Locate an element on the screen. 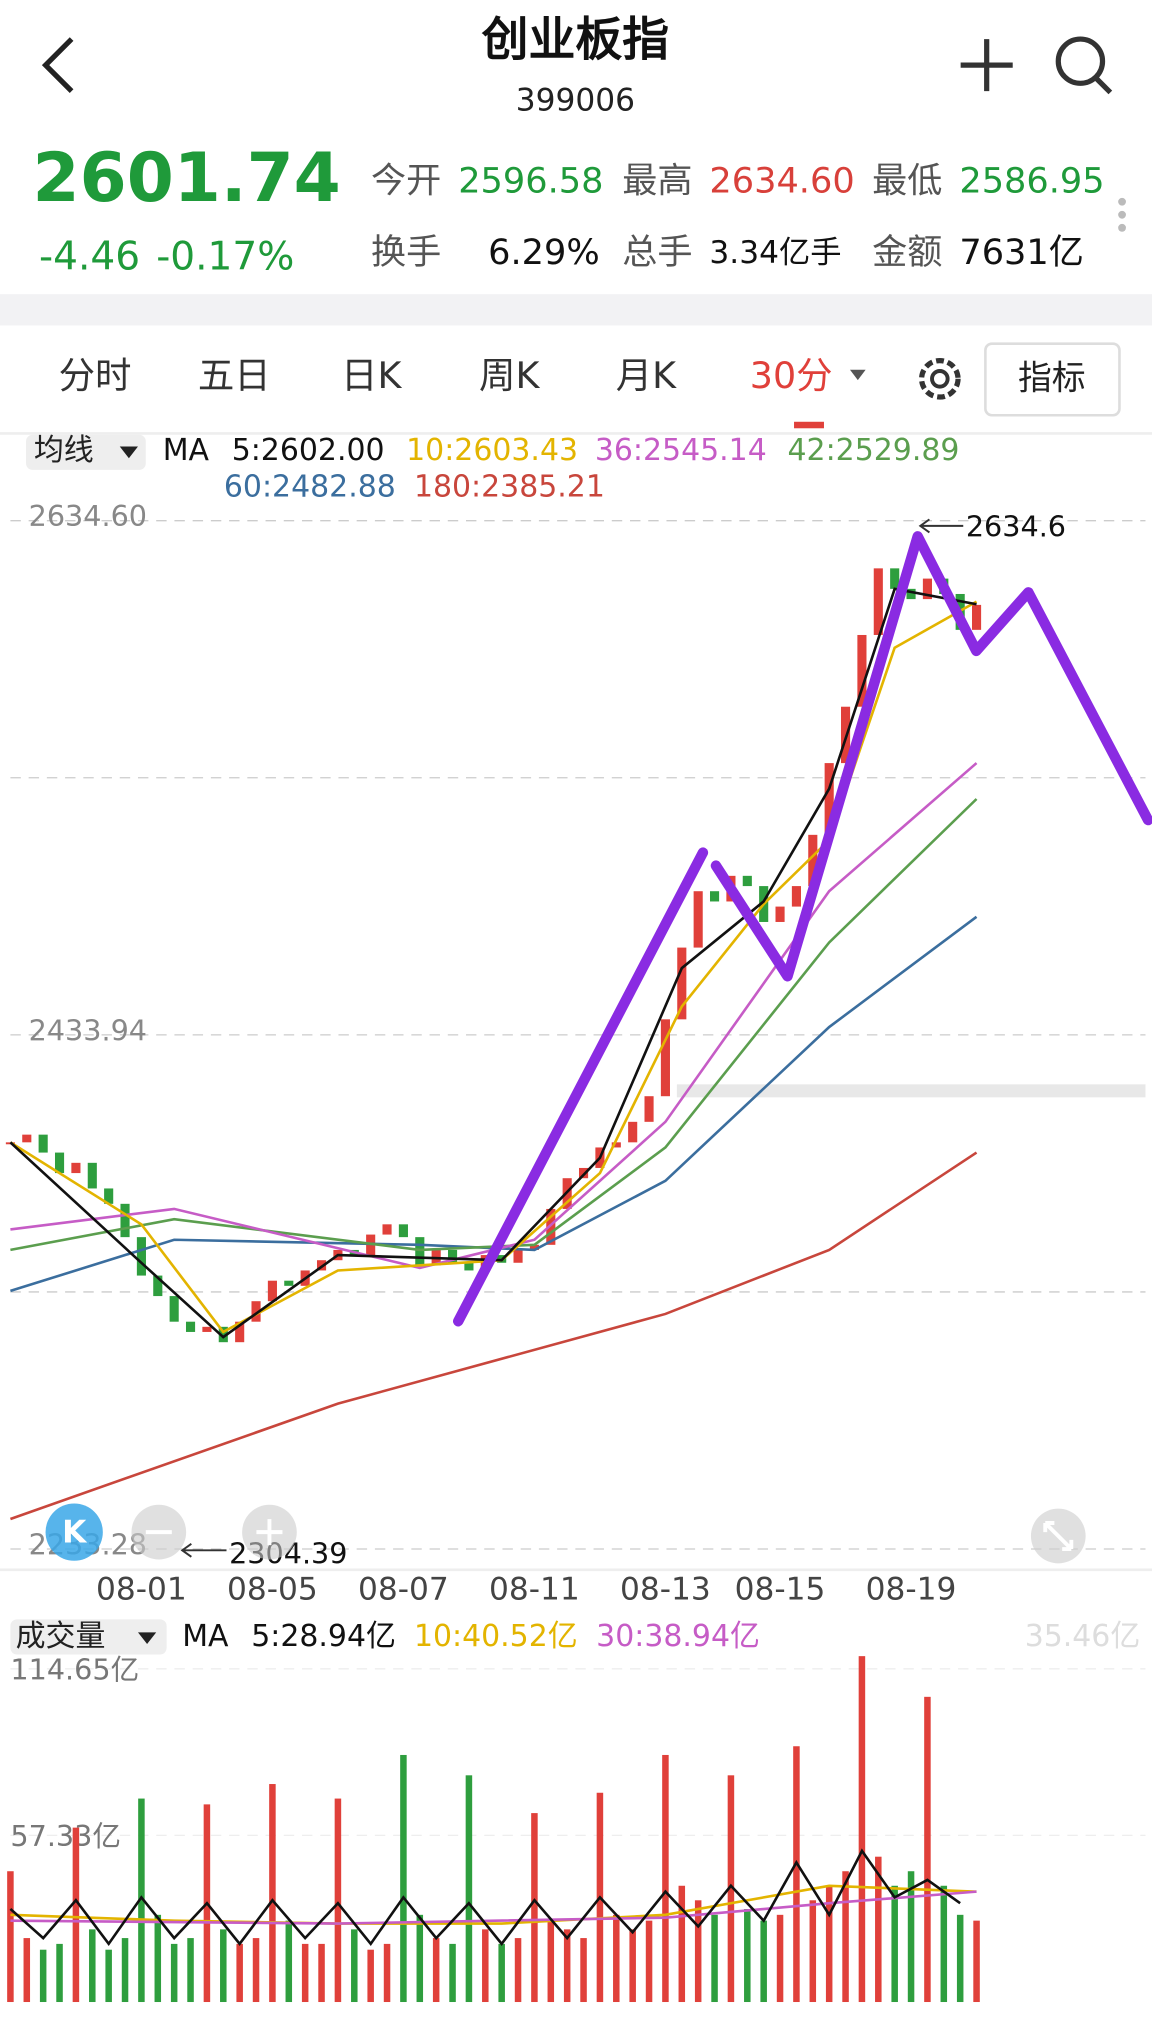 The width and height of the screenshot is (1152, 2042). x-tick-label: 08-13 is located at coordinates (665, 1590).